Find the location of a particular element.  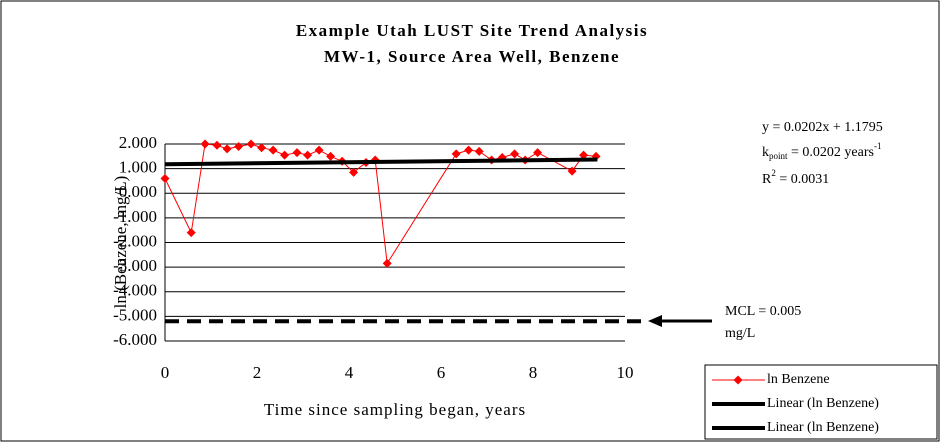

x-tick-label: 10 is located at coordinates (625, 372).